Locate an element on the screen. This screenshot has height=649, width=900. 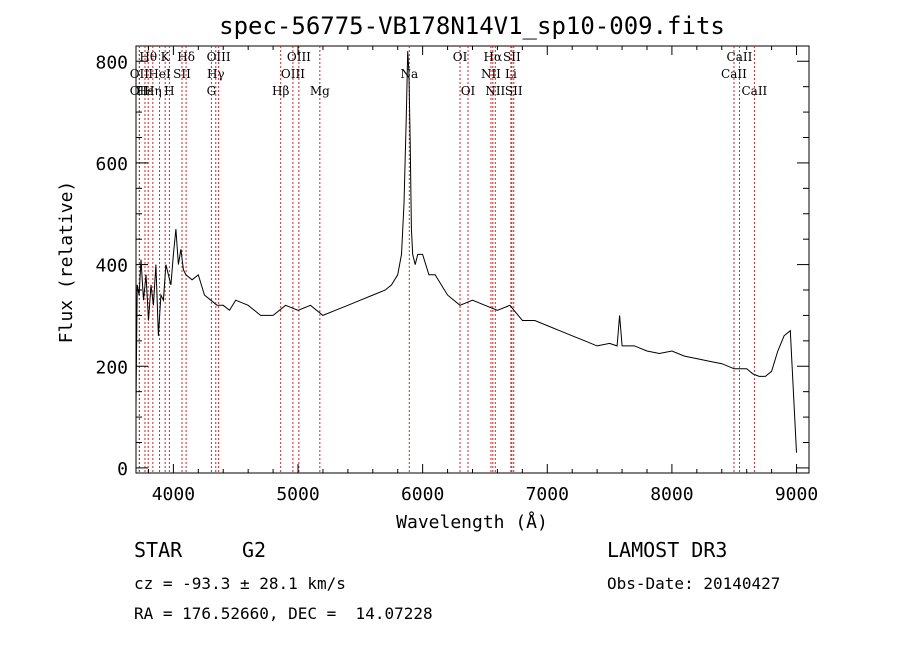
y-axis-label: Flux (relative) is located at coordinates (66, 262).